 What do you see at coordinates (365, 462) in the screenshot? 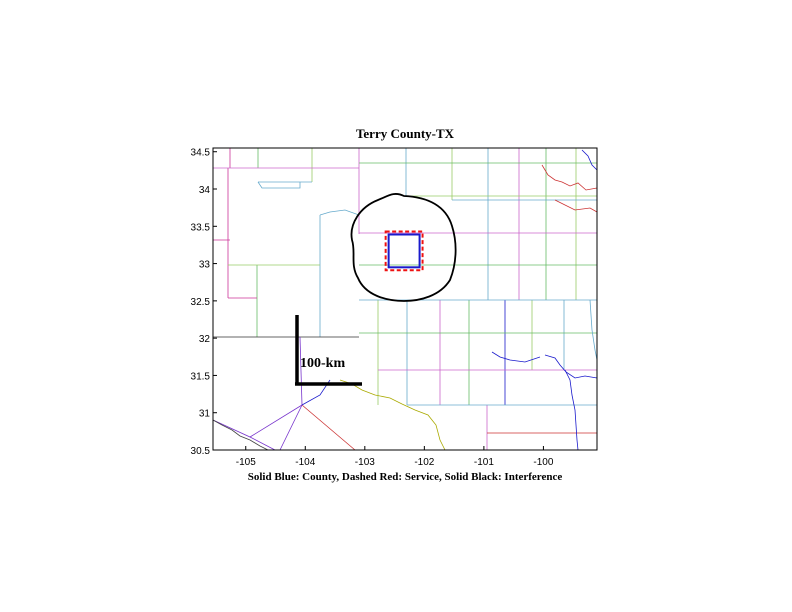
I see `x-tick-label: -103` at bounding box center [365, 462].